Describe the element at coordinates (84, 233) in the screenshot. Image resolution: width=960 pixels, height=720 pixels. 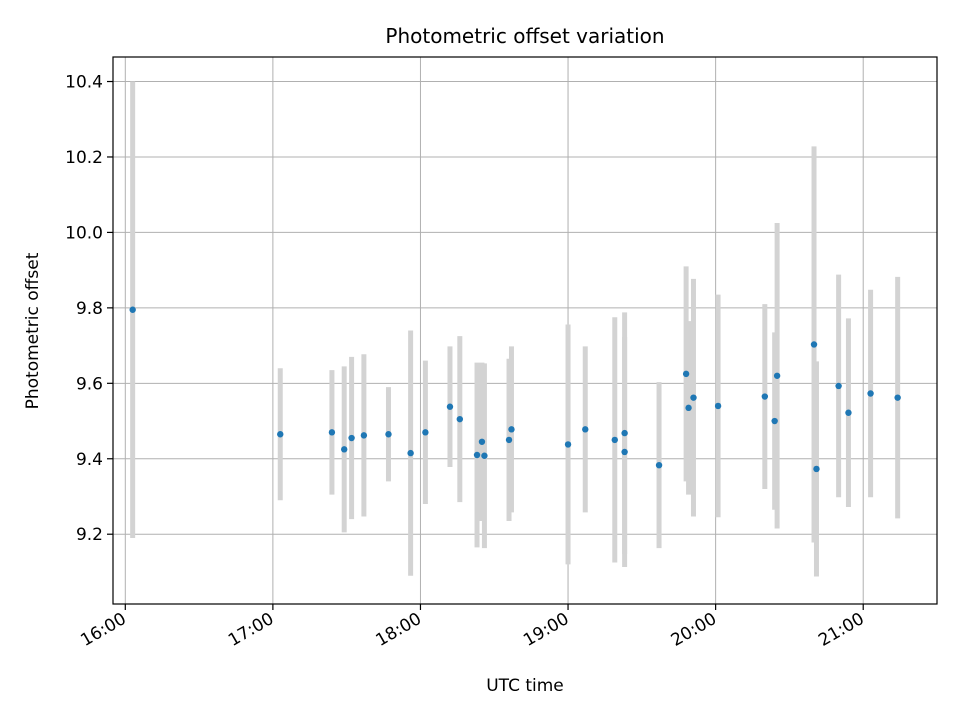
I see `y-tick-label: 10.0` at that location.